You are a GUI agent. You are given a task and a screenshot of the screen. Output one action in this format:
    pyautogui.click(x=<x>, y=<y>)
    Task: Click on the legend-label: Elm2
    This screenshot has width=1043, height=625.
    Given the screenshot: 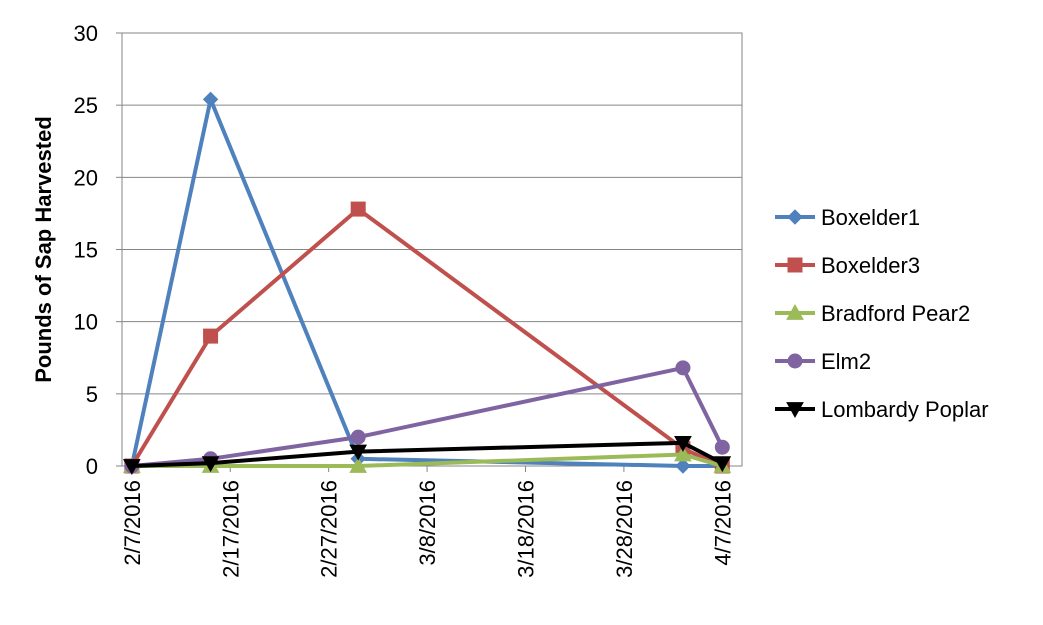 What is the action you would take?
    pyautogui.click(x=846, y=361)
    